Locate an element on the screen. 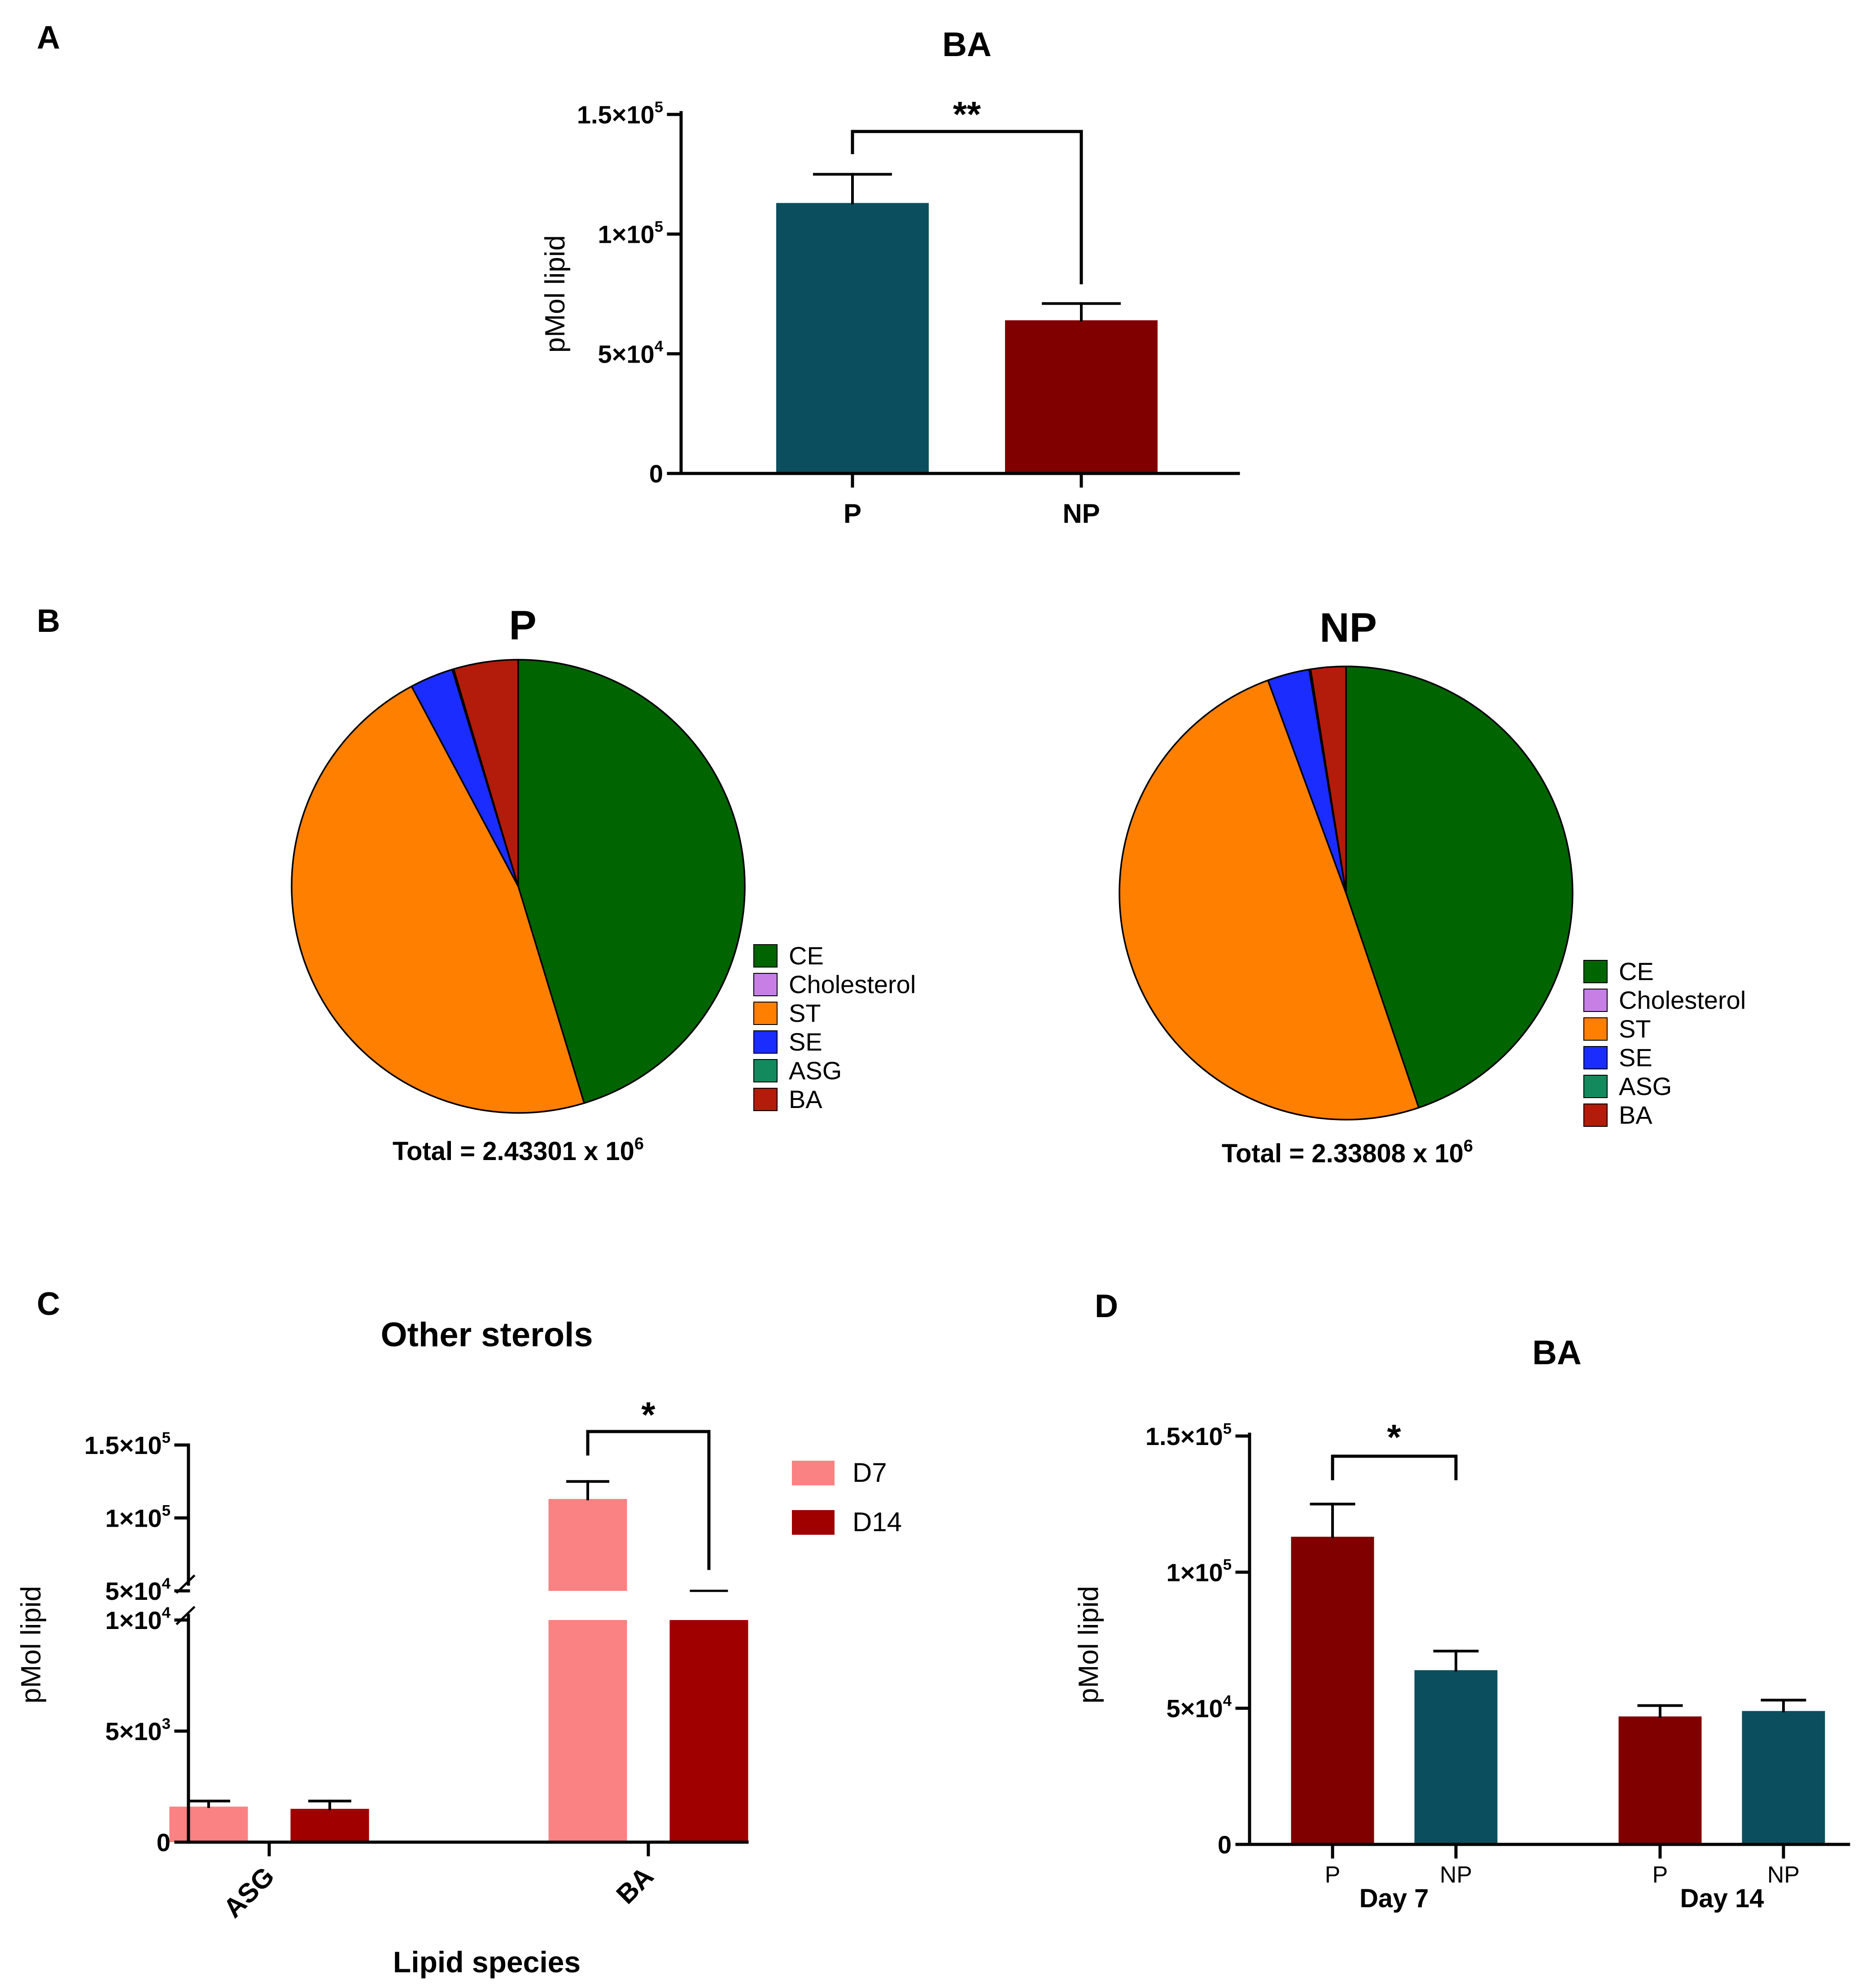  panelC-ytick-label: 1.5×10⁵ is located at coordinates (127, 1444).